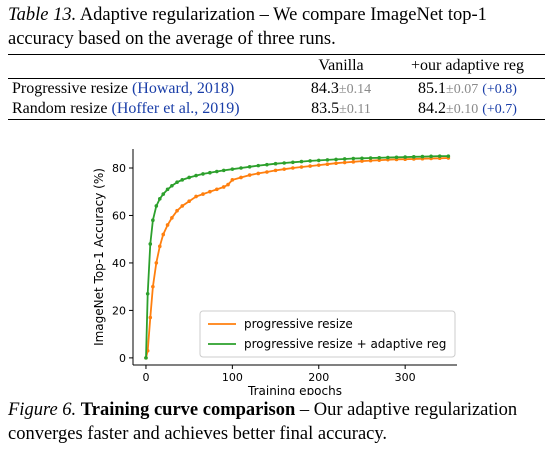 This screenshot has width=553, height=449. What do you see at coordinates (42, 15) in the screenshot?
I see `table-caption-label: Table 13.` at bounding box center [42, 15].